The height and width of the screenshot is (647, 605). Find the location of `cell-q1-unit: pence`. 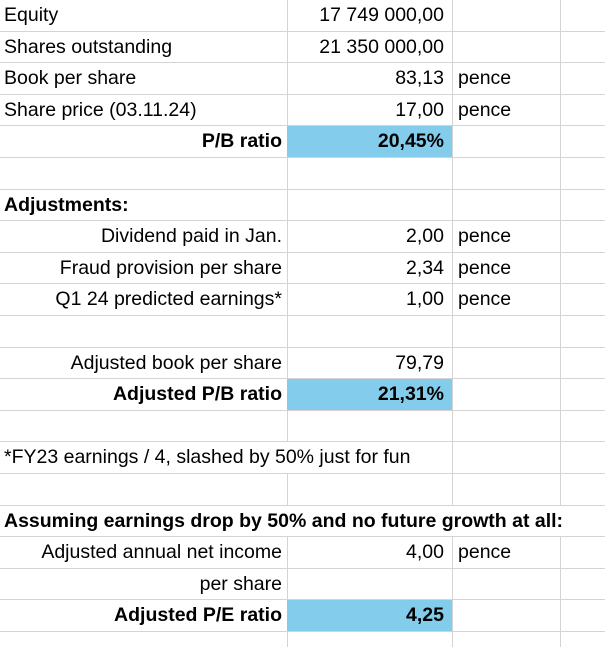

cell-q1-unit: pence is located at coordinates (485, 299).